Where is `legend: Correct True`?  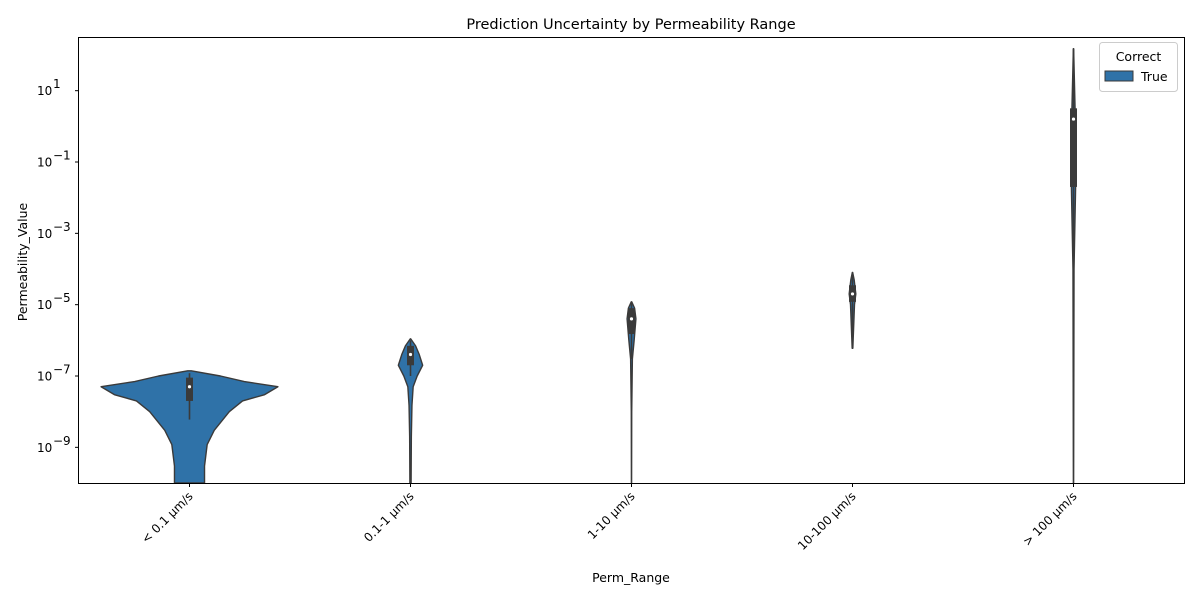 legend: Correct True is located at coordinates (1138, 67).